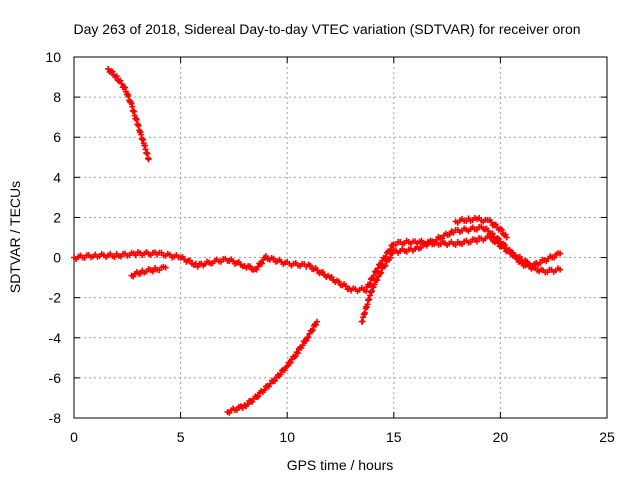 The height and width of the screenshot is (480, 640). I want to click on y-tick-label: 0, so click(57, 258).